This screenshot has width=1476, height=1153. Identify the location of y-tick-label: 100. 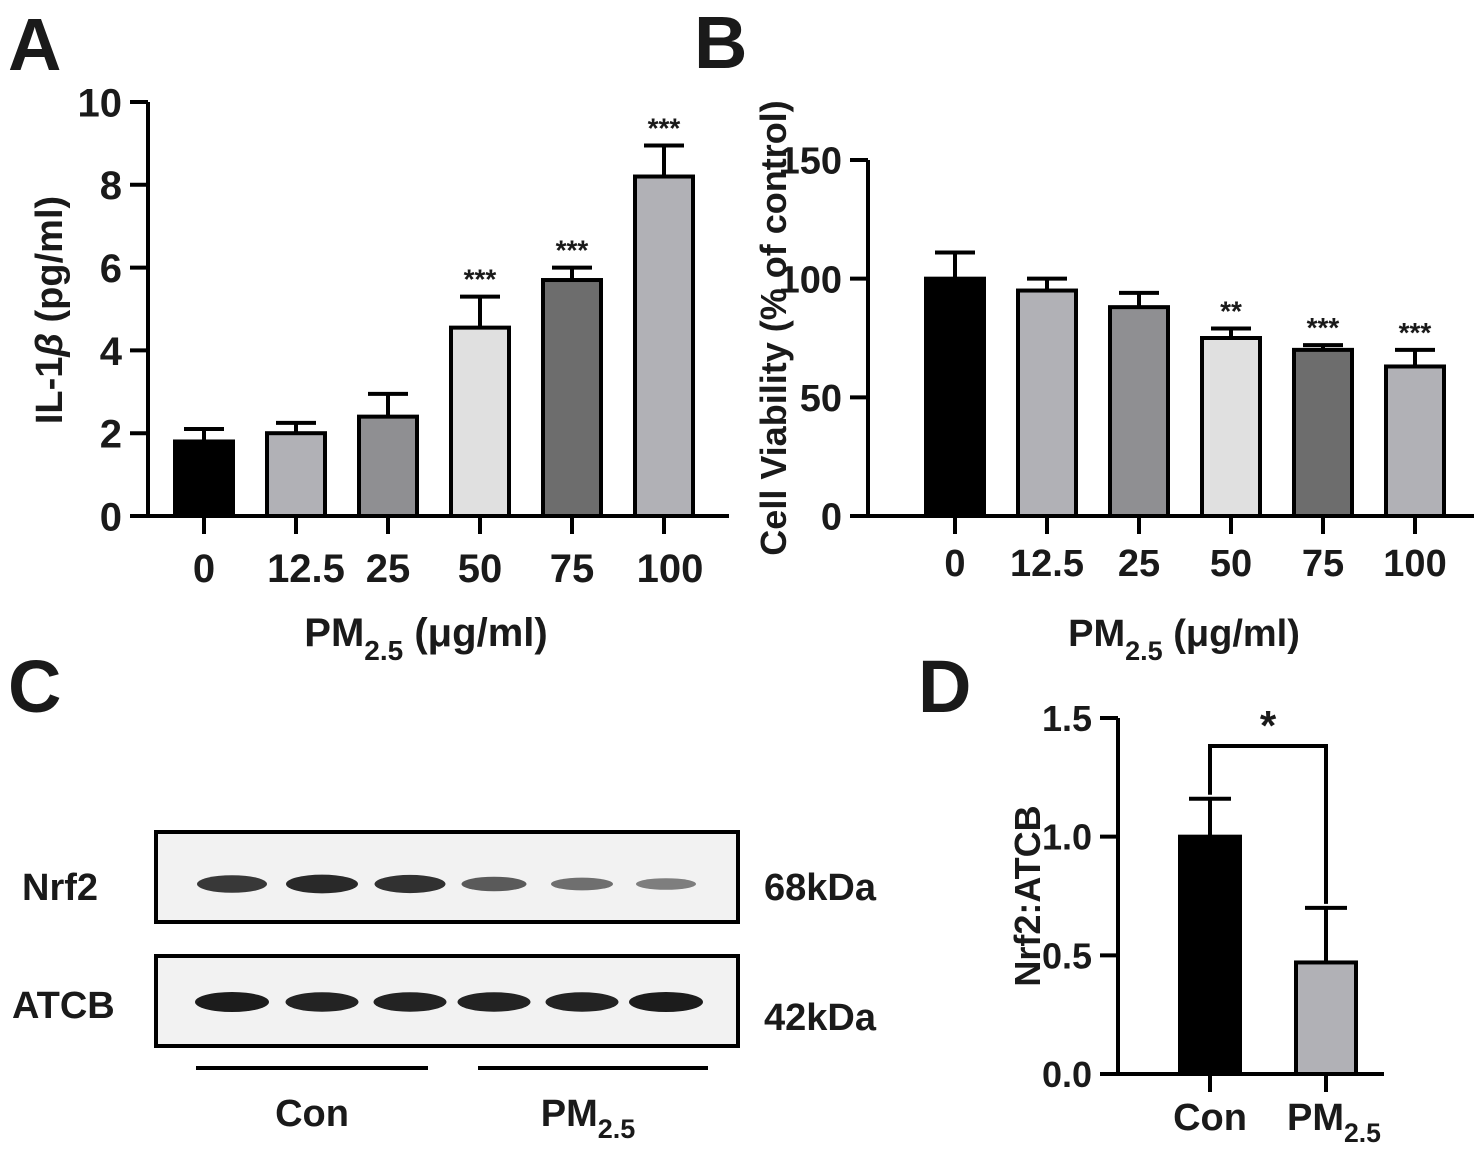
(810, 280).